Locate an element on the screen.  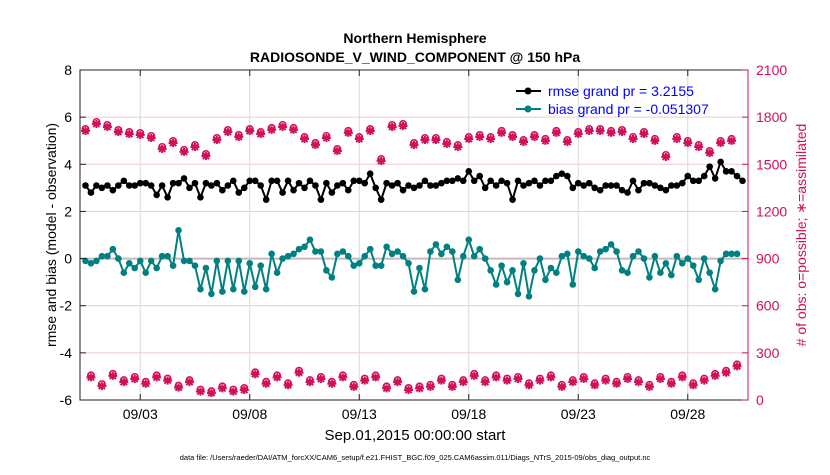
y-tick-label: -6 is located at coordinates (66, 400).